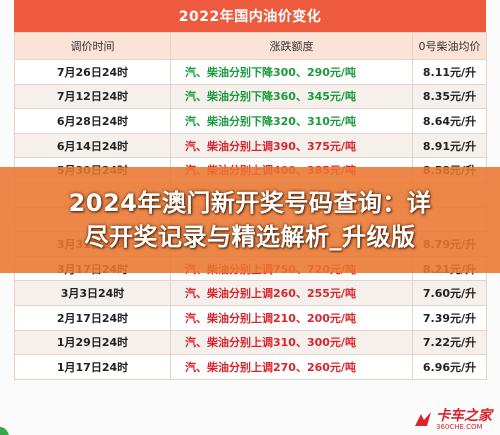  I want to click on truck-logo-icon, so click(423, 419).